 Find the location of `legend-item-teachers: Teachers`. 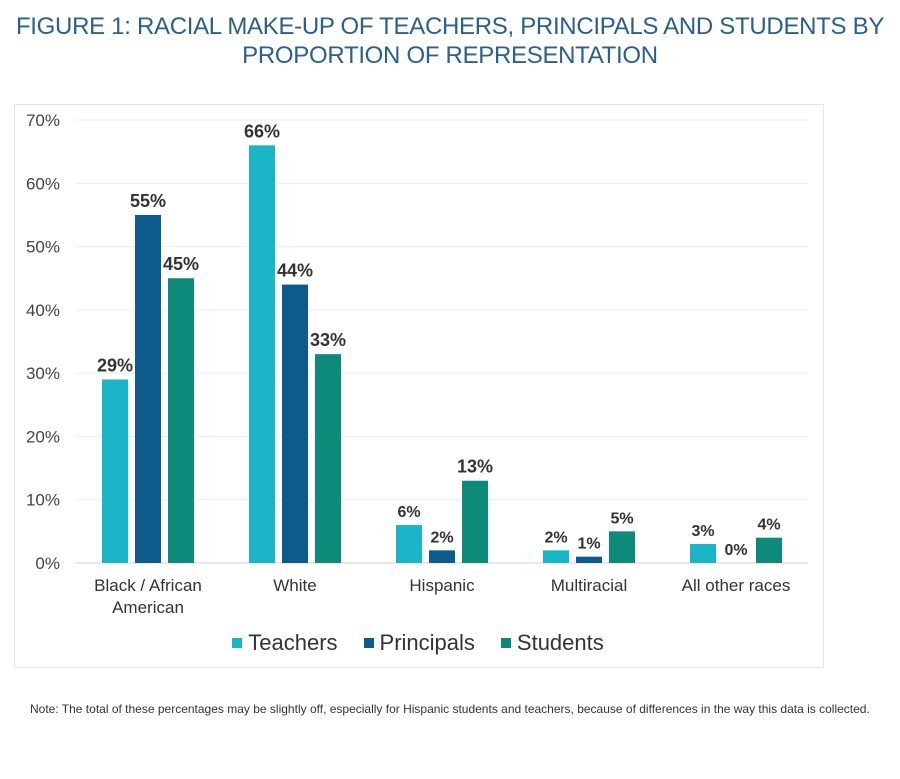

legend-item-teachers: Teachers is located at coordinates (285, 643).